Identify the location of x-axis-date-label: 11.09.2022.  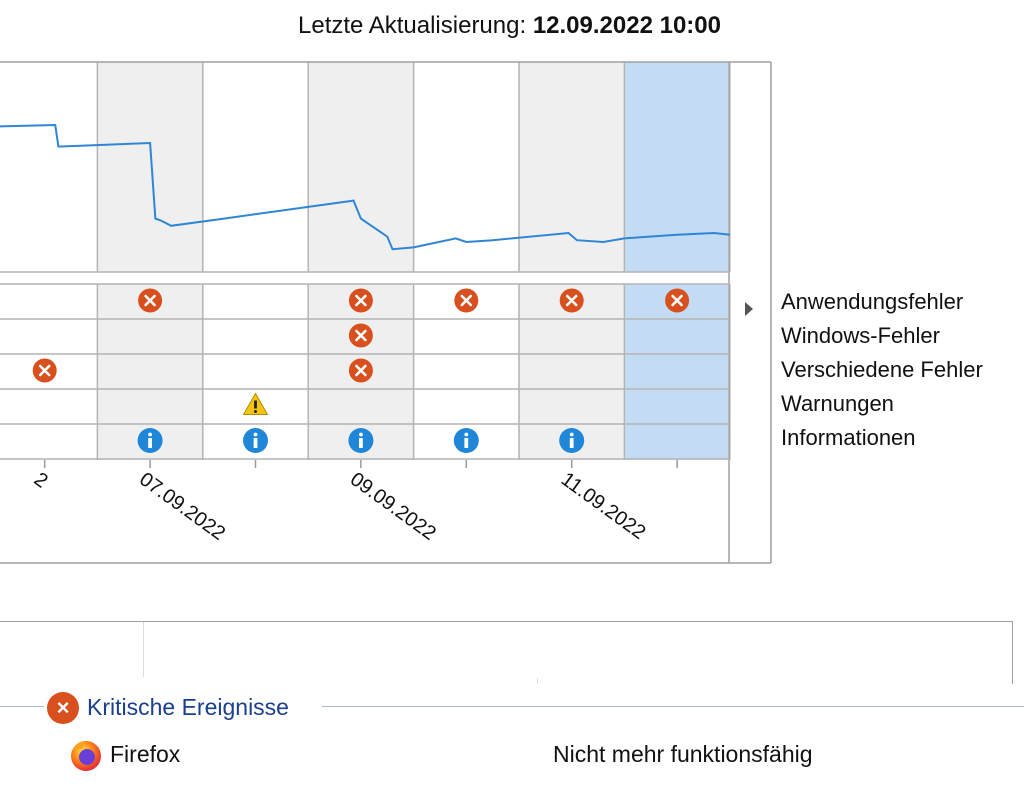
(603, 506).